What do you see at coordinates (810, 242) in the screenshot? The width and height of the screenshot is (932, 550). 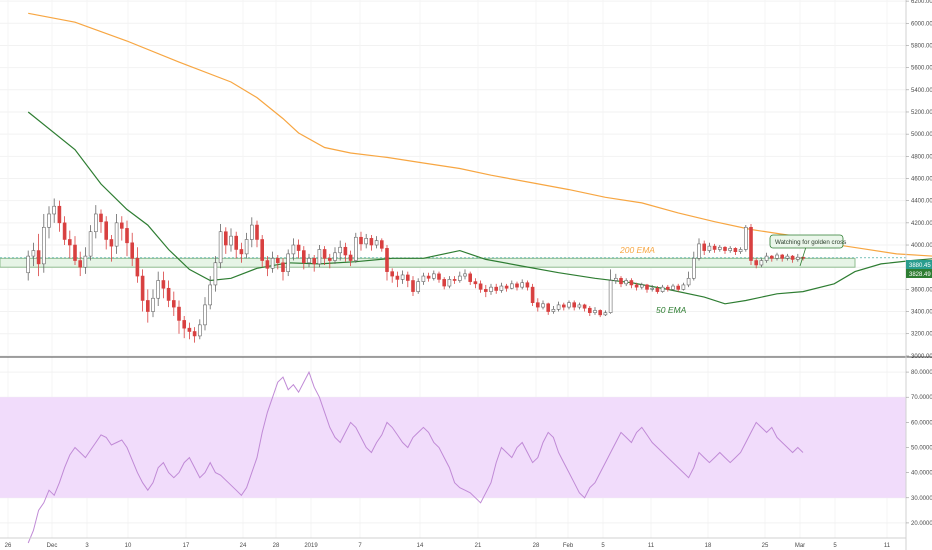 I see `callout-text: Watching for golden cross` at bounding box center [810, 242].